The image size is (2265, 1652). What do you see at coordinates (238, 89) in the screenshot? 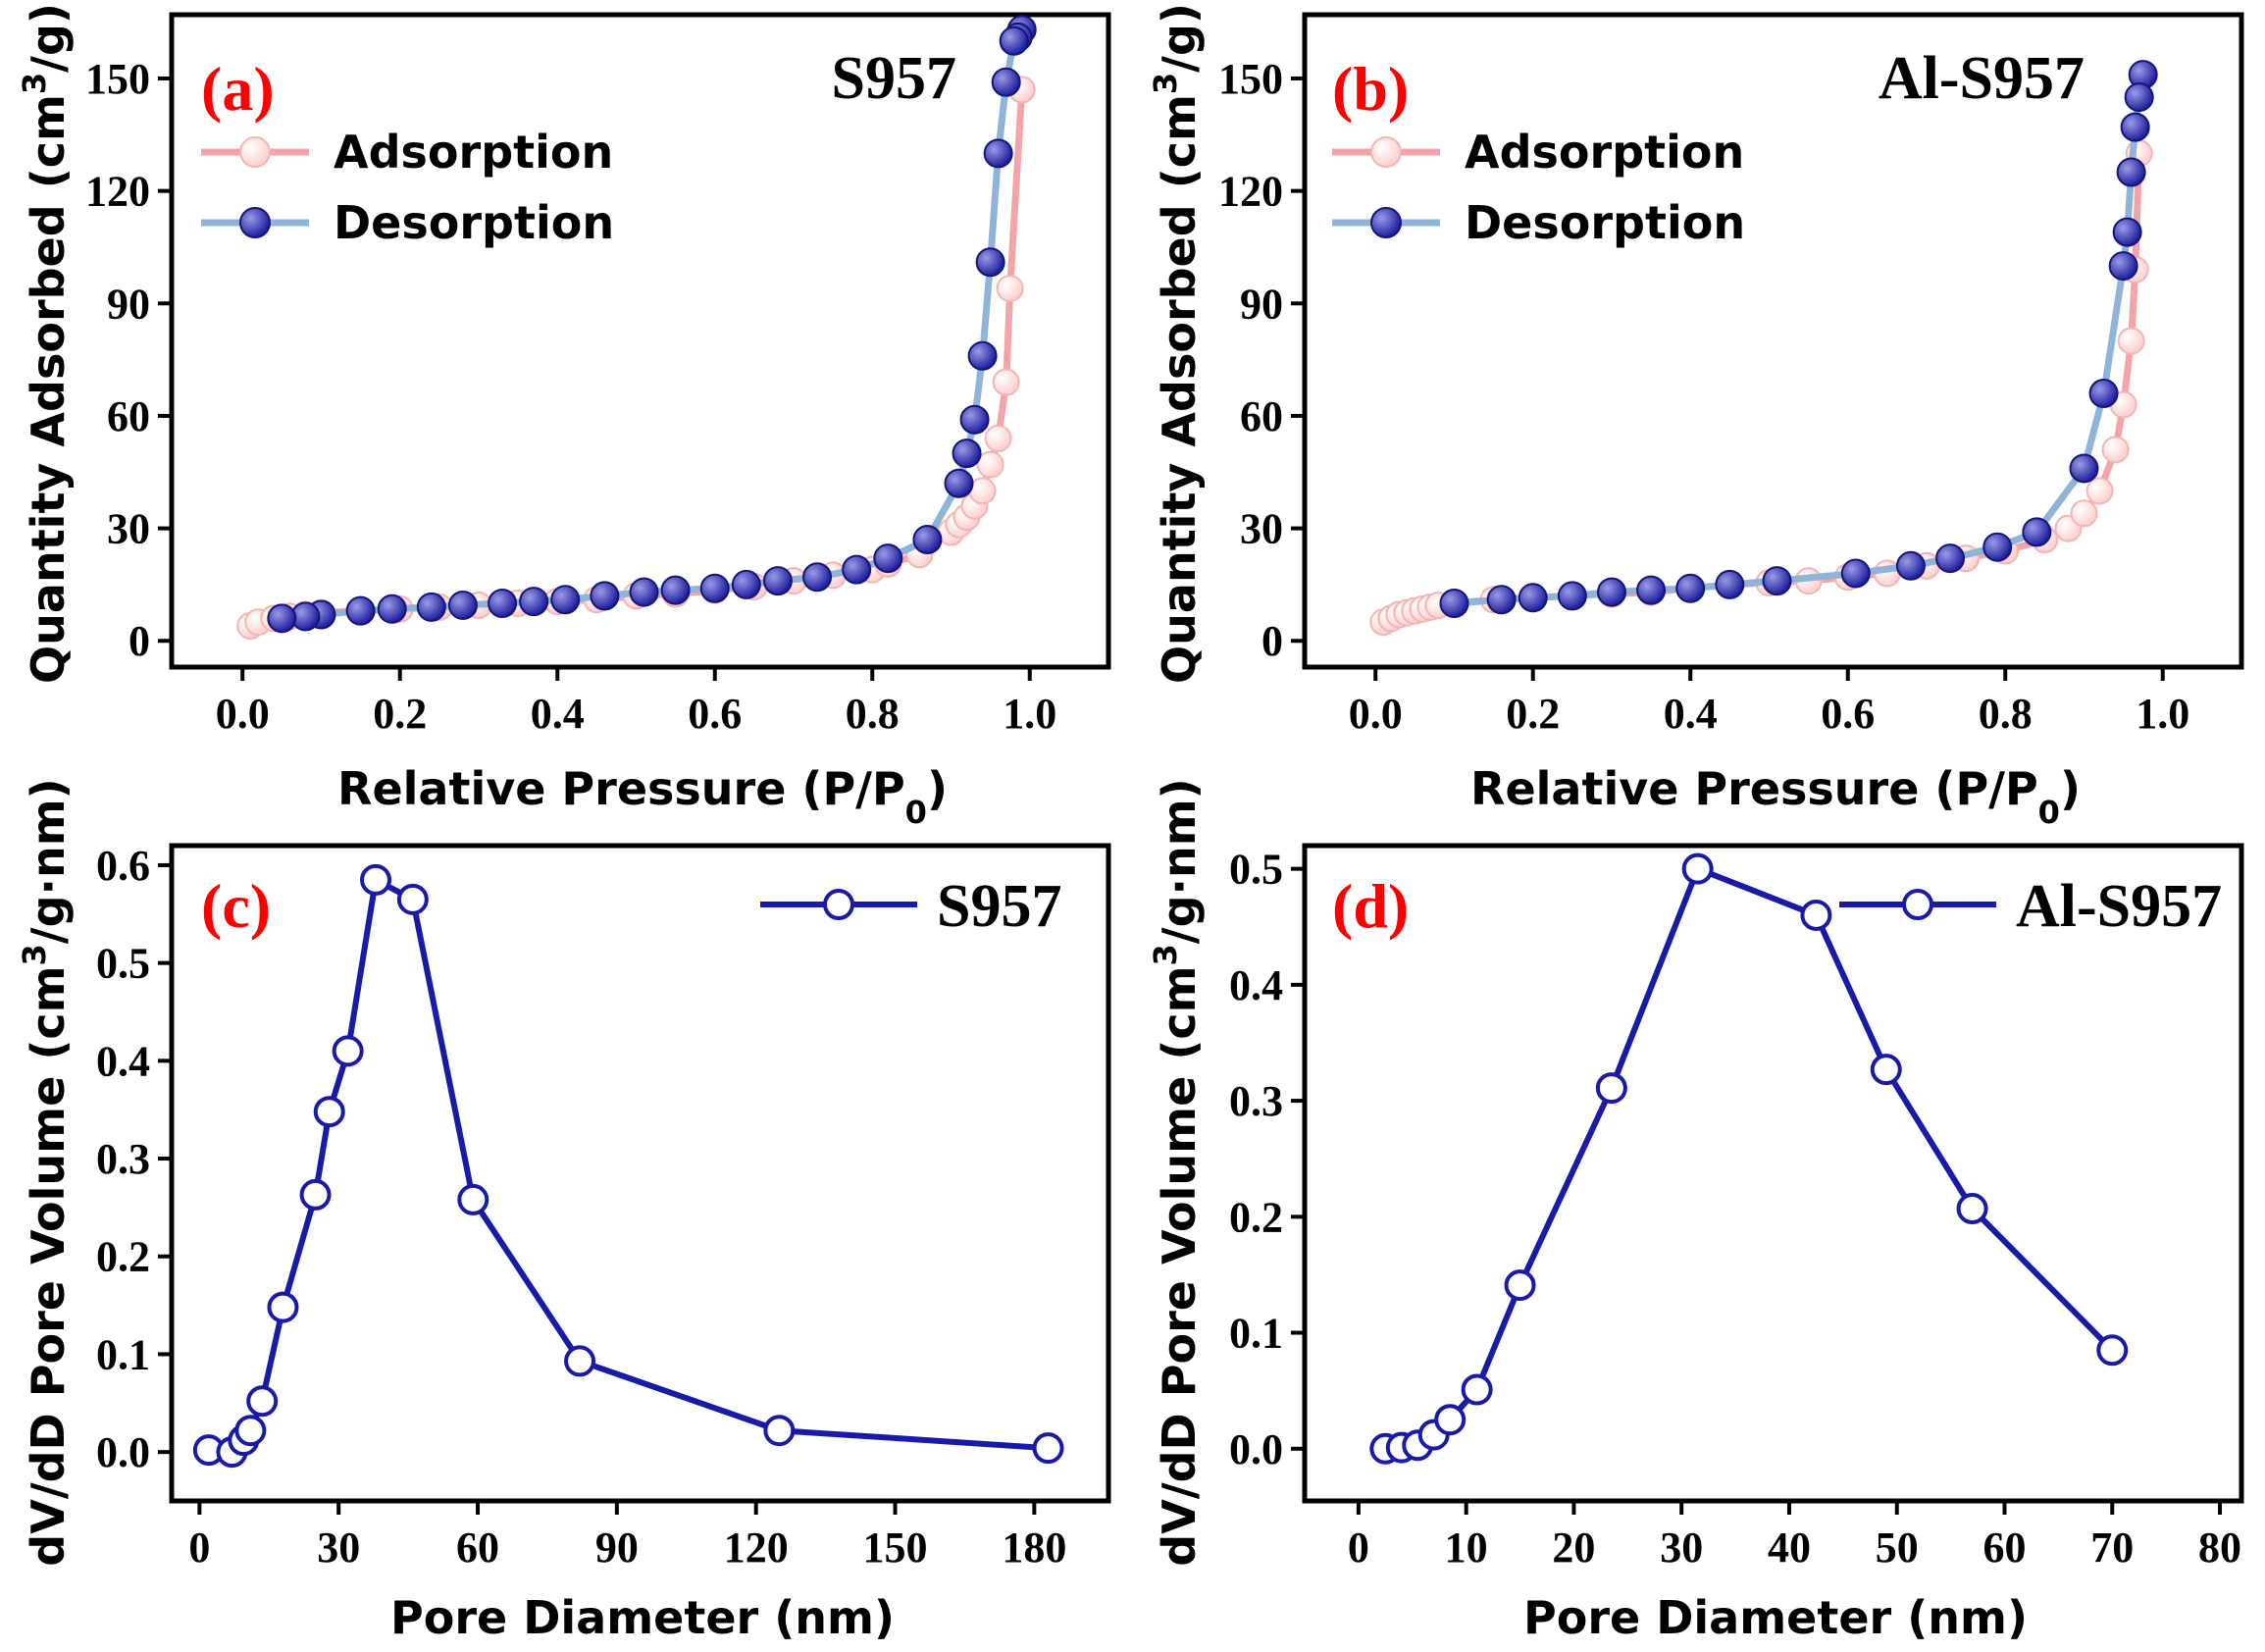
I see `panel-label: (a)` at bounding box center [238, 89].